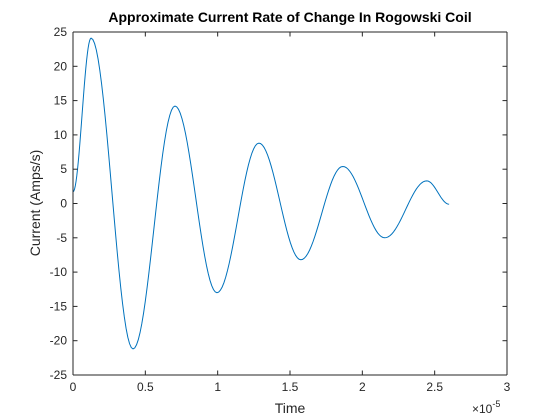 The height and width of the screenshot is (420, 560). What do you see at coordinates (61, 135) in the screenshot?
I see `y-tick-label: 10` at bounding box center [61, 135].